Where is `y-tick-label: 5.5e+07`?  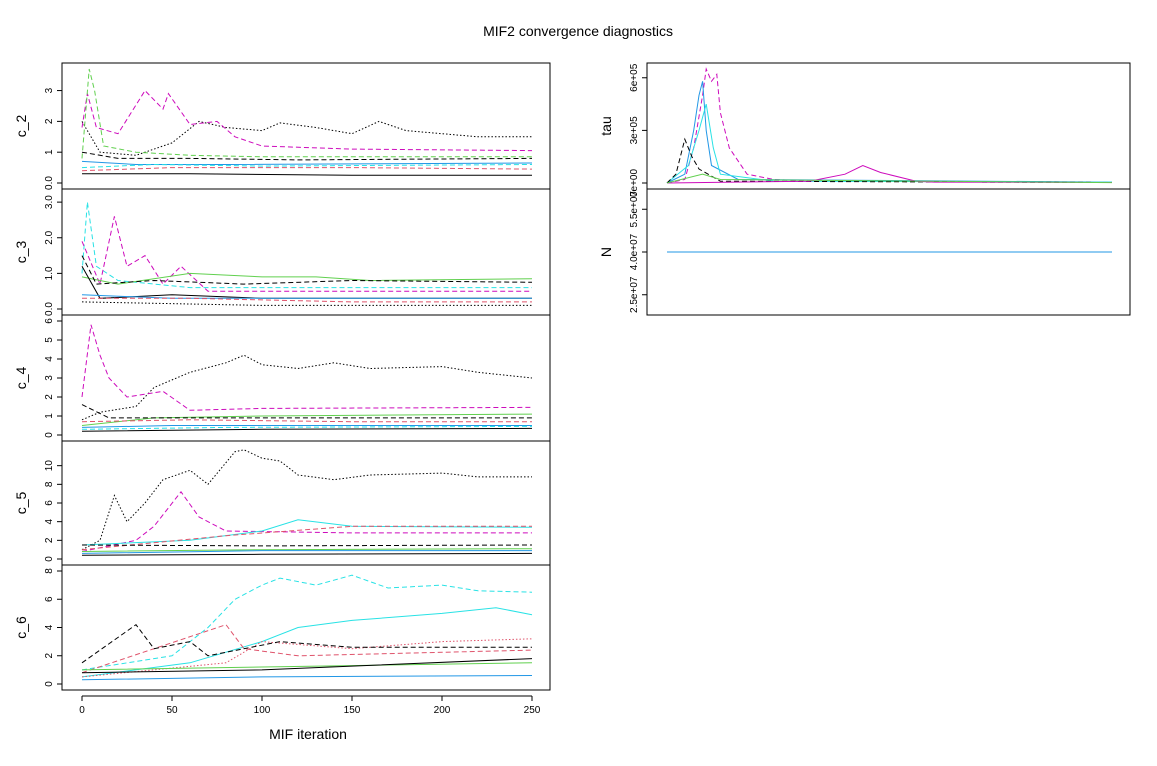 y-tick-label: 5.5e+07 is located at coordinates (634, 209).